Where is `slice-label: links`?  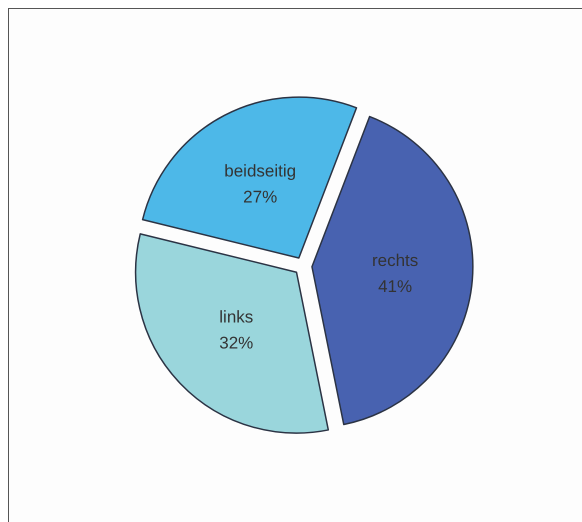 slice-label: links is located at coordinates (236, 316).